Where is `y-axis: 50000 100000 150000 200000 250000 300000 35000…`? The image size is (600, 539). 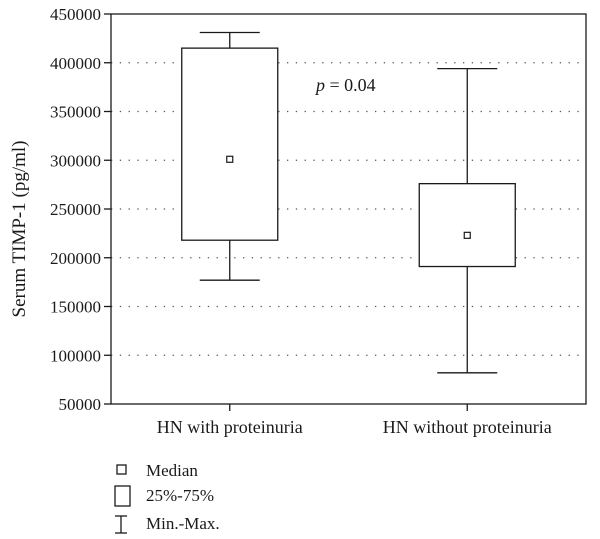
y-axis: 50000 100000 150000 200000 250000 300000 35000… is located at coordinates (80, 209).